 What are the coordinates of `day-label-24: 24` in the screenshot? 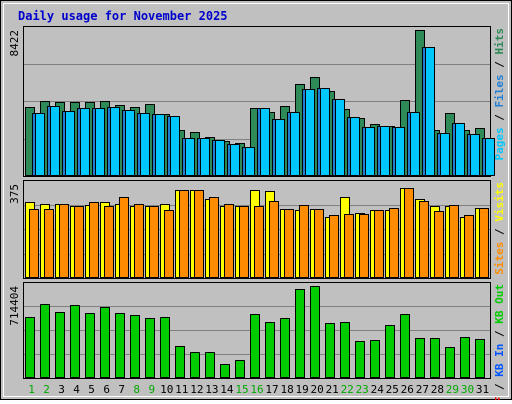 It's located at (378, 389).